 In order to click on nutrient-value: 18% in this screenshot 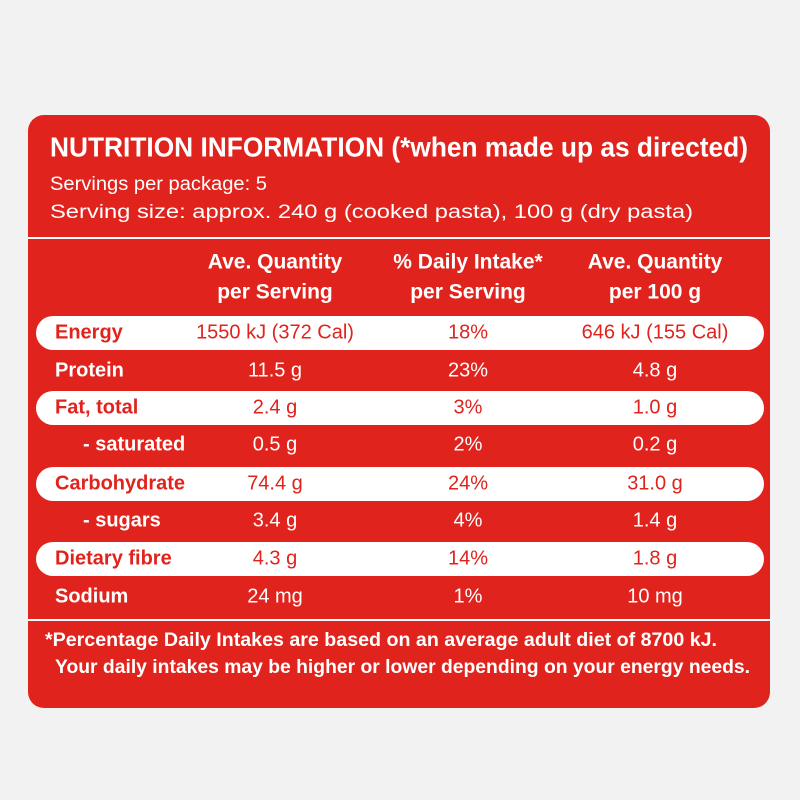, I will do `click(468, 332)`.